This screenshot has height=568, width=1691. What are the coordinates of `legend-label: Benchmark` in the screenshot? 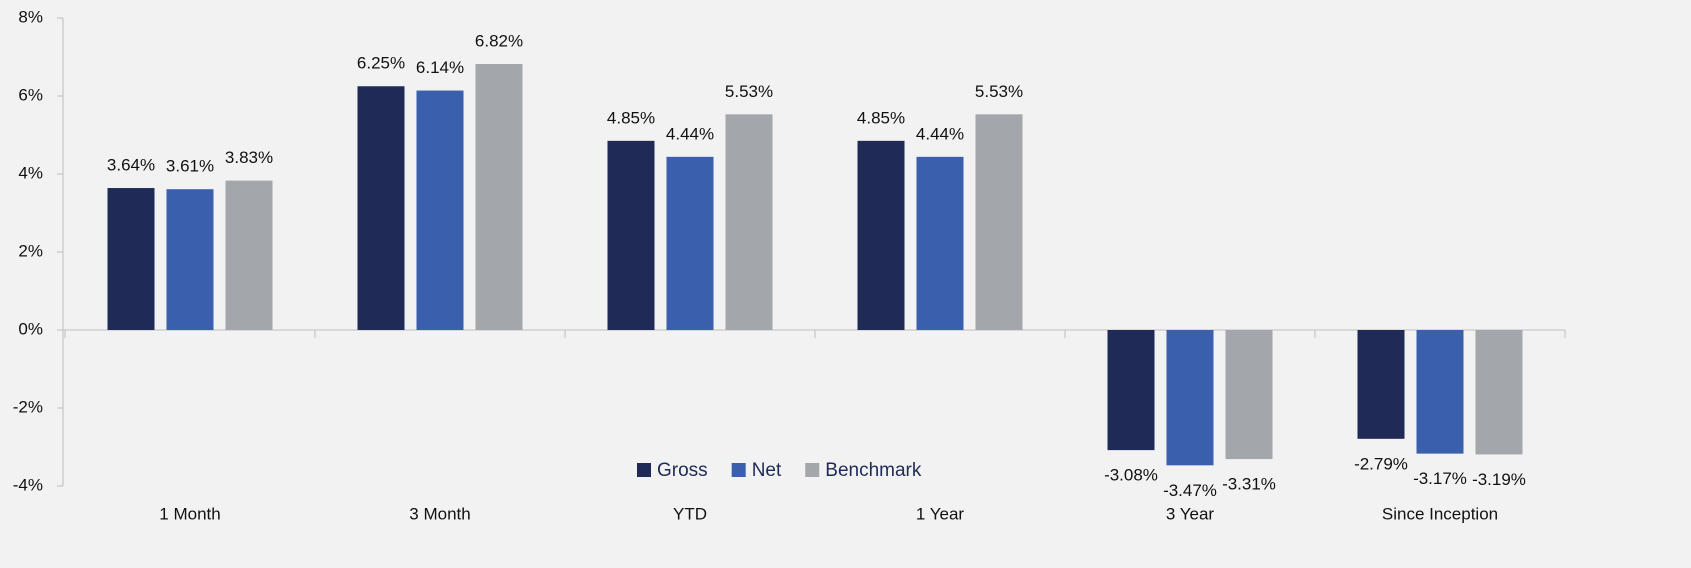 It's located at (873, 470).